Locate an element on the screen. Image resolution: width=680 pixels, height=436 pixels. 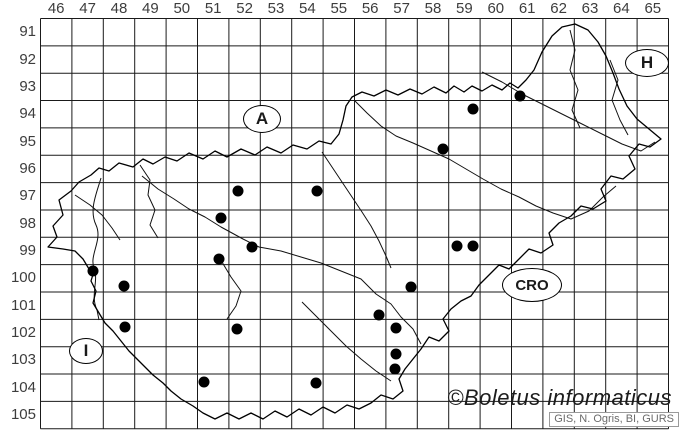
row-label: 91 is located at coordinates (27, 32).